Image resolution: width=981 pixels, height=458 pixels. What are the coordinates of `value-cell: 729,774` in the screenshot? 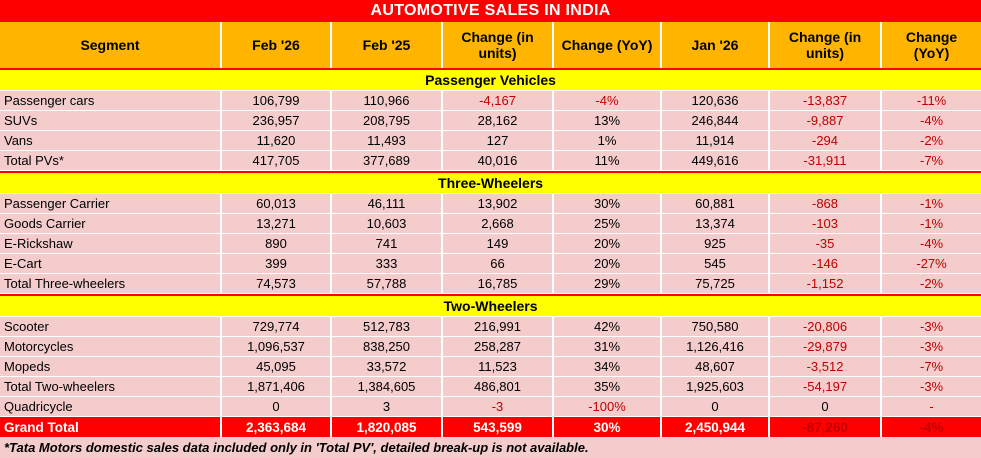 It's located at (275, 327).